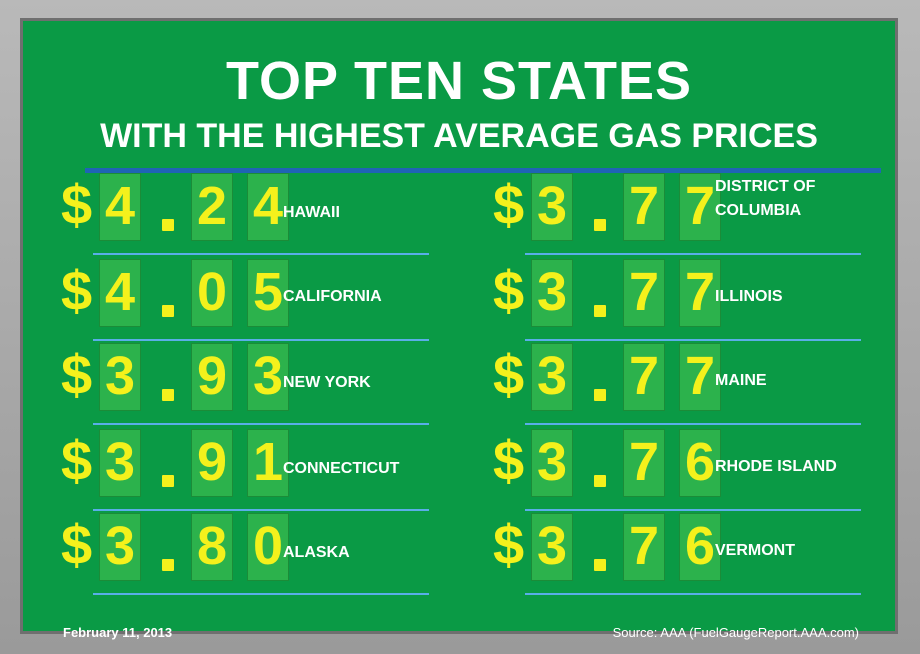  Describe the element at coordinates (246, 384) in the screenshot. I see `price-entry: $3 9 3 NEW YORK` at that location.